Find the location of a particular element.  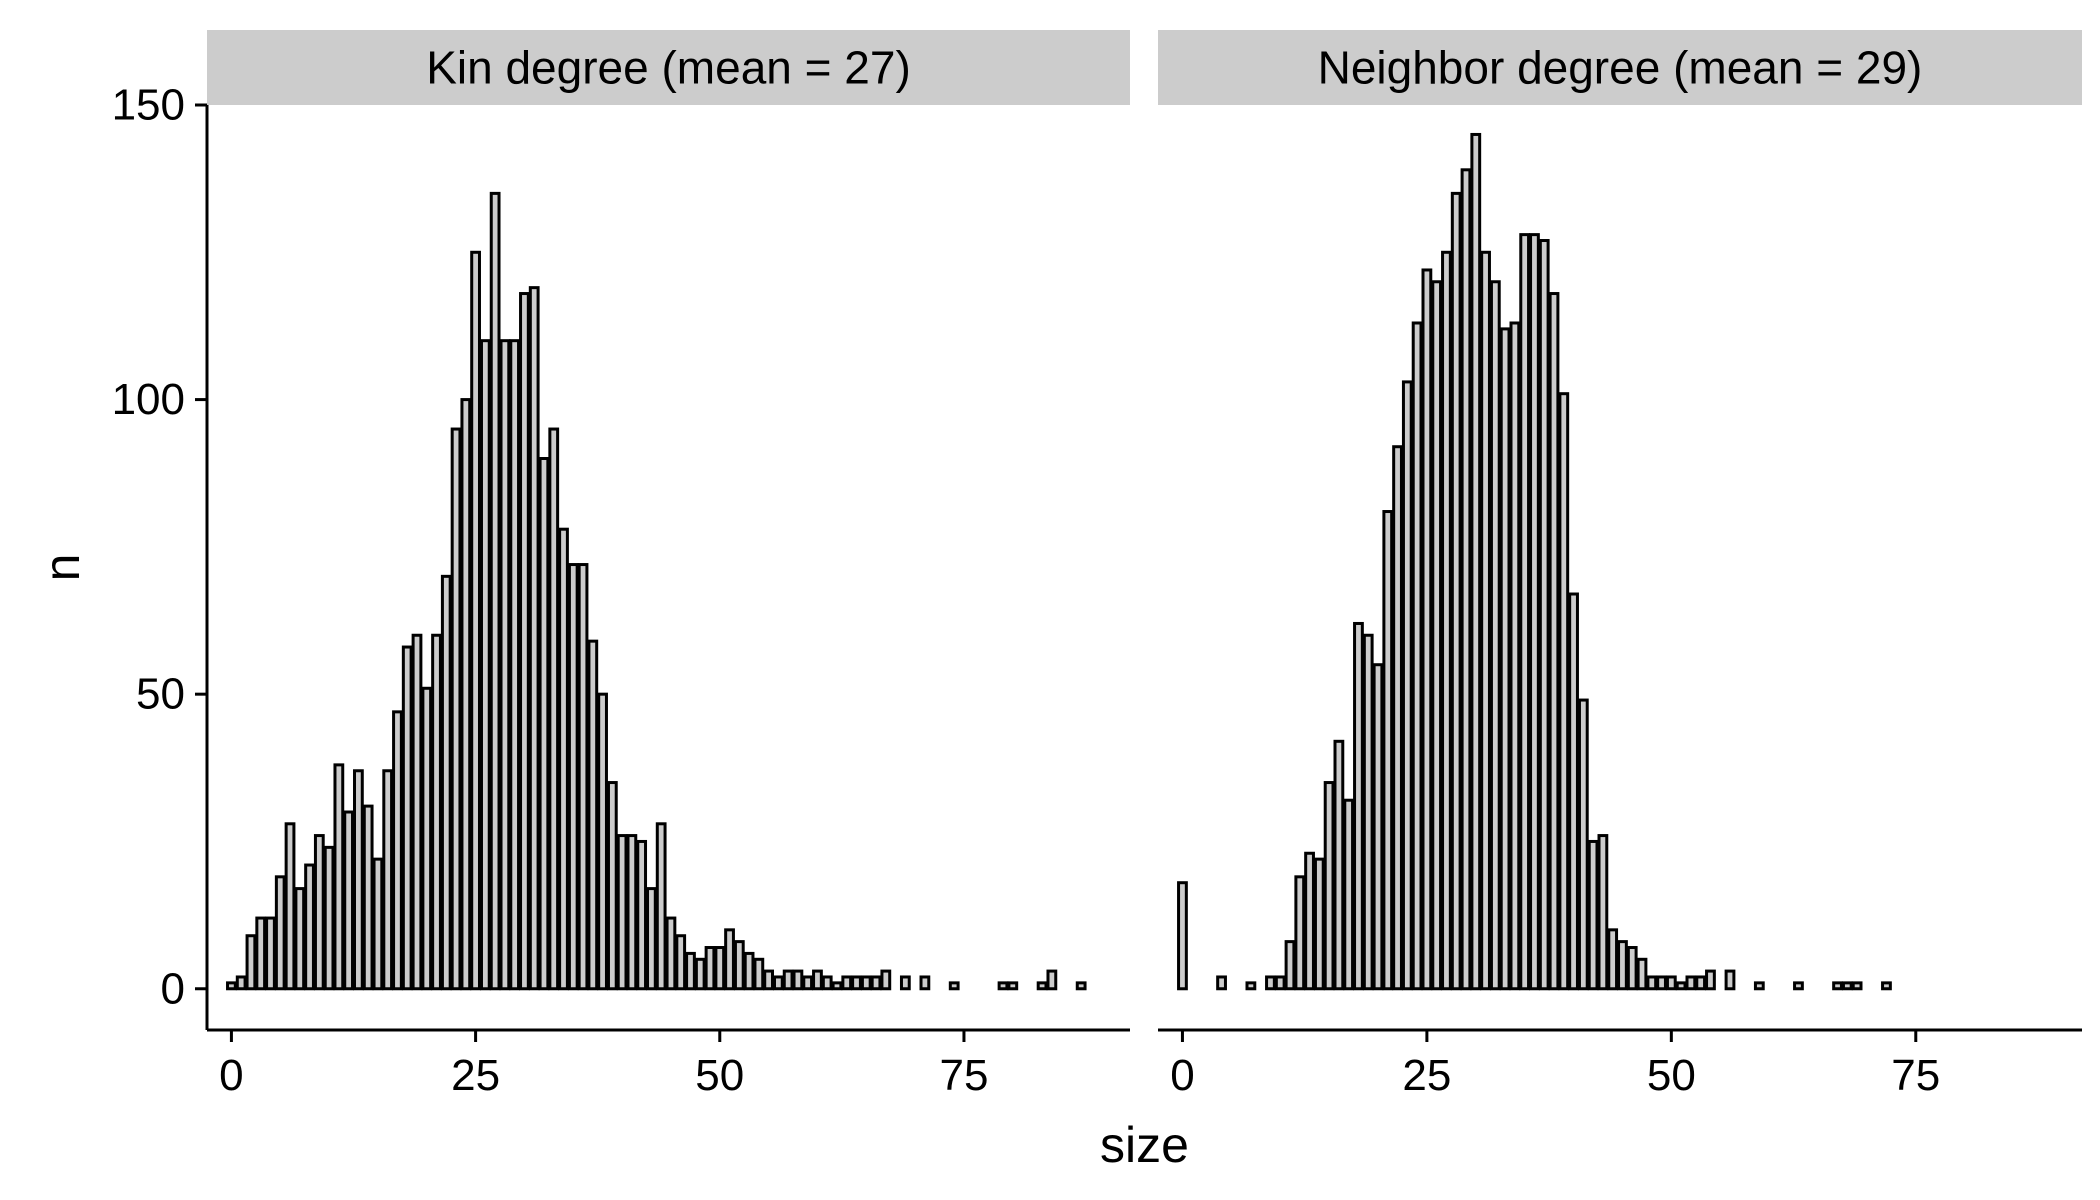

y-tick-label: 50 is located at coordinates (160, 694).